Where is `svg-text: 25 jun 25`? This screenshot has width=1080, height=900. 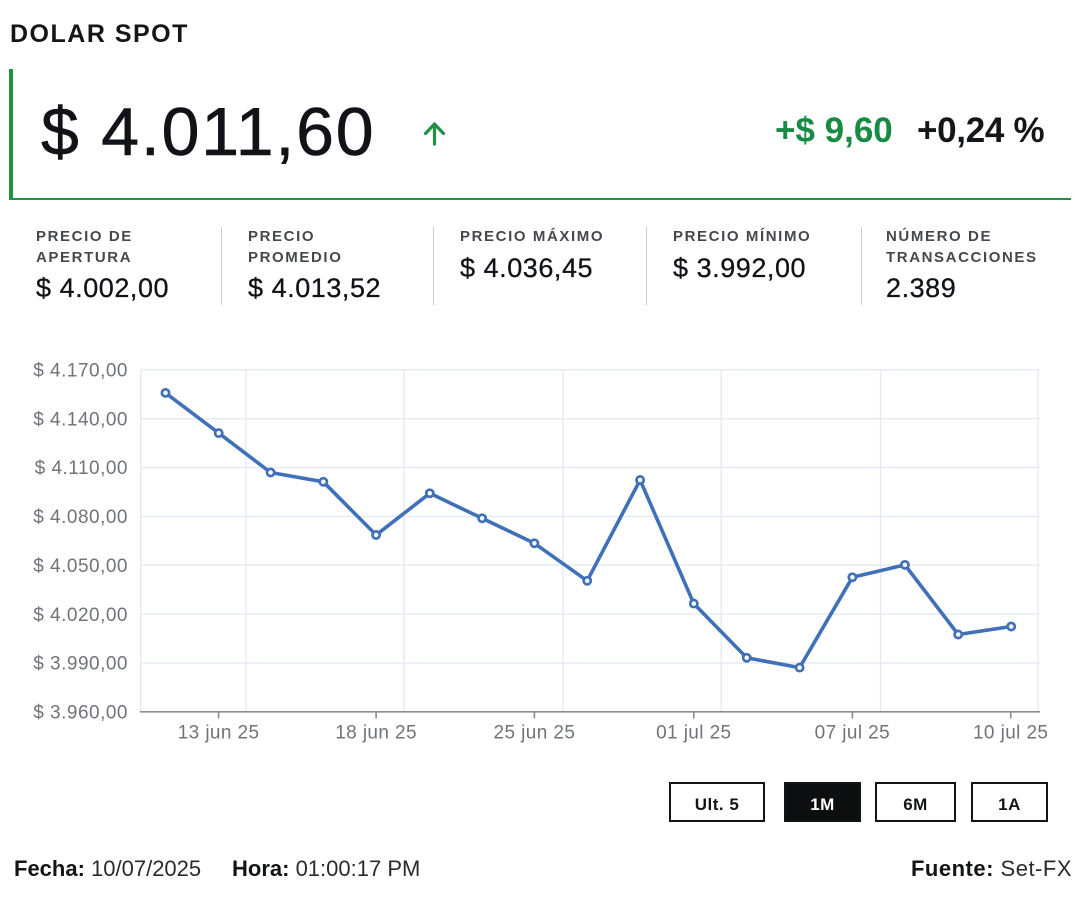 svg-text: 25 jun 25 is located at coordinates (535, 733).